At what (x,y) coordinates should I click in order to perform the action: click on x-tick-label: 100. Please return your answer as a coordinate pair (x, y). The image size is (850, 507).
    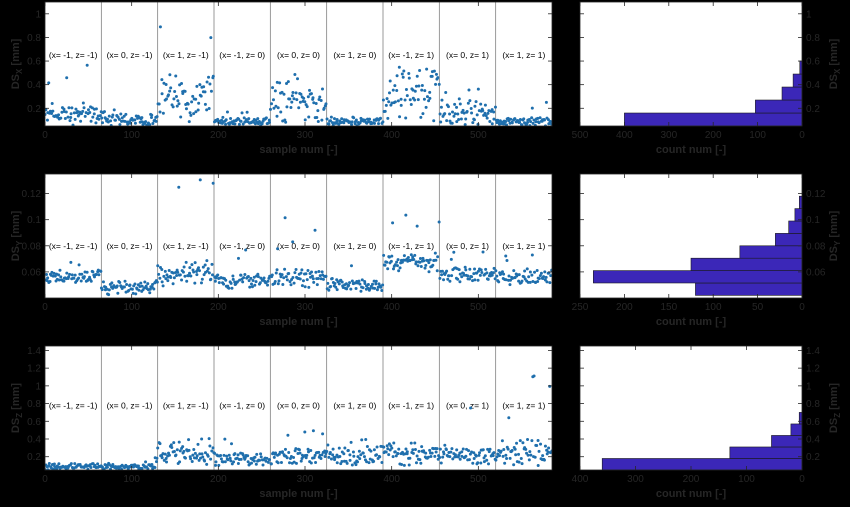
    Looking at the image, I should click on (713, 307).